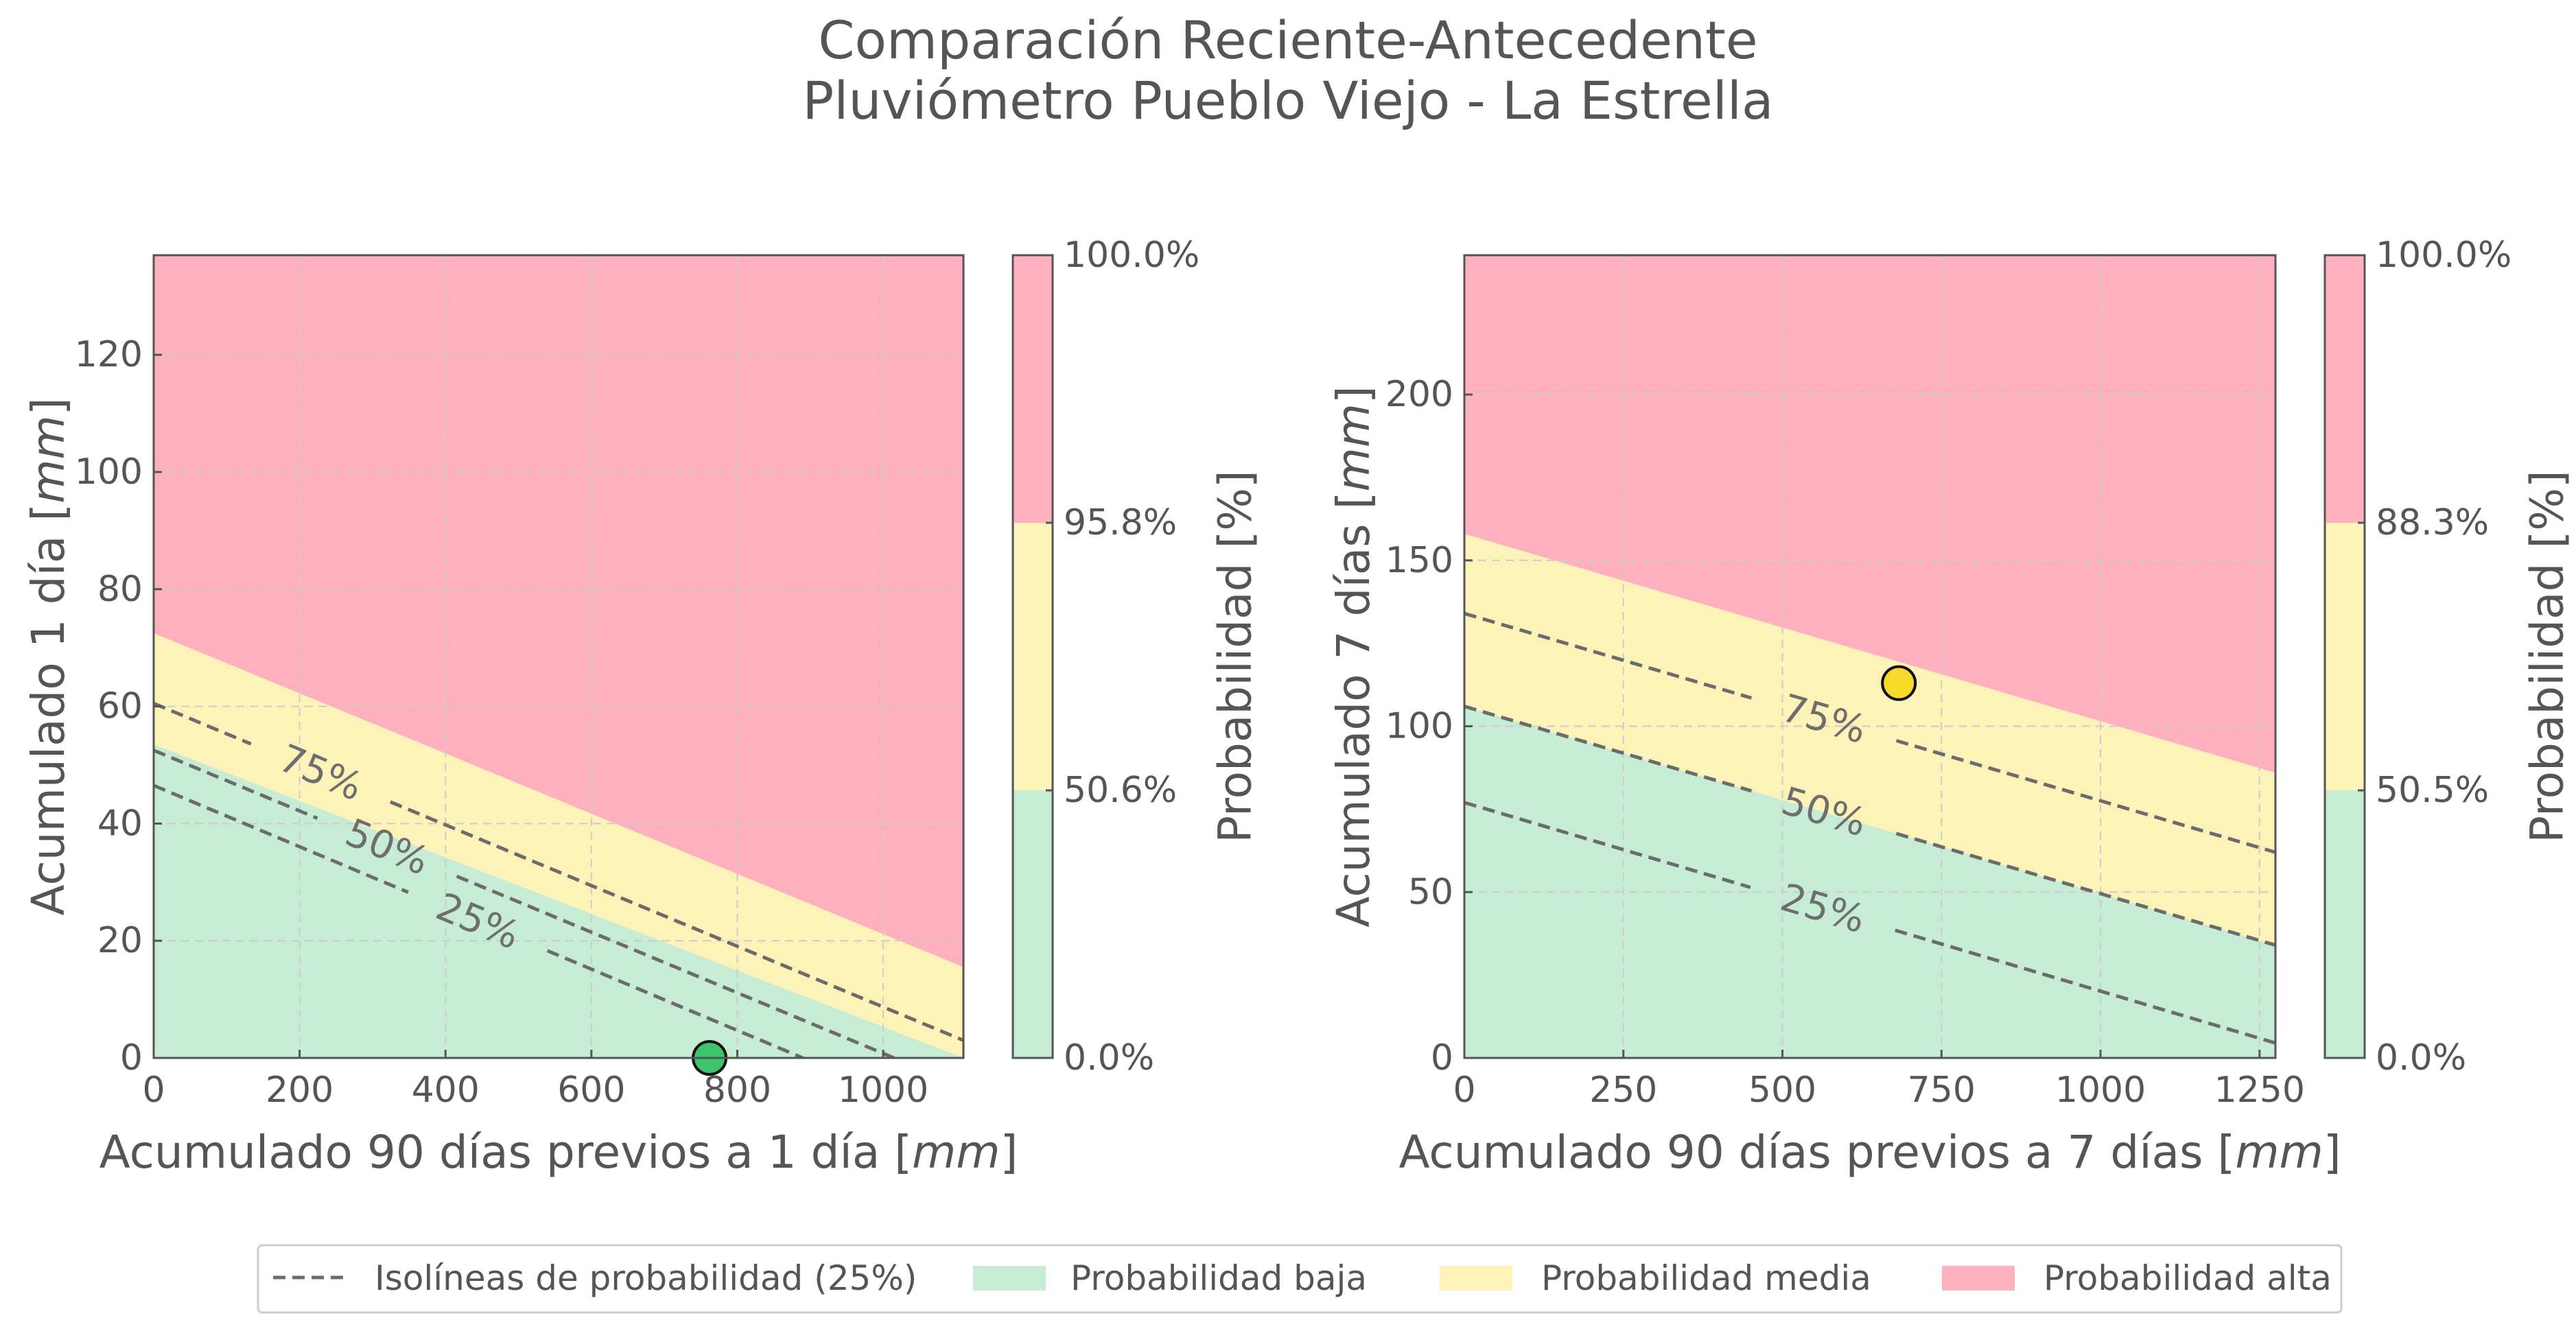 This screenshot has height=1331, width=2576. What do you see at coordinates (1218, 1278) in the screenshot?
I see `legend-low-label: Probabilidad baja` at bounding box center [1218, 1278].